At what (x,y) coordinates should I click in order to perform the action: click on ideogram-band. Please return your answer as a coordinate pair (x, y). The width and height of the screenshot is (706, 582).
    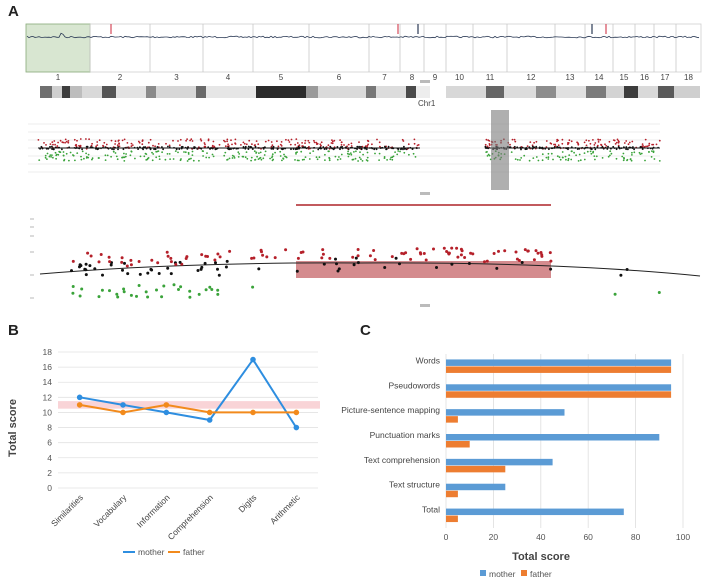
    Looking at the image, I should click on (92, 92).